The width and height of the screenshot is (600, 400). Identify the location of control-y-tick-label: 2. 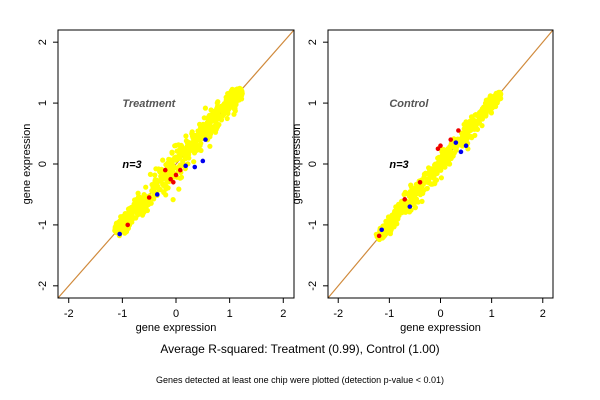
(313, 42).